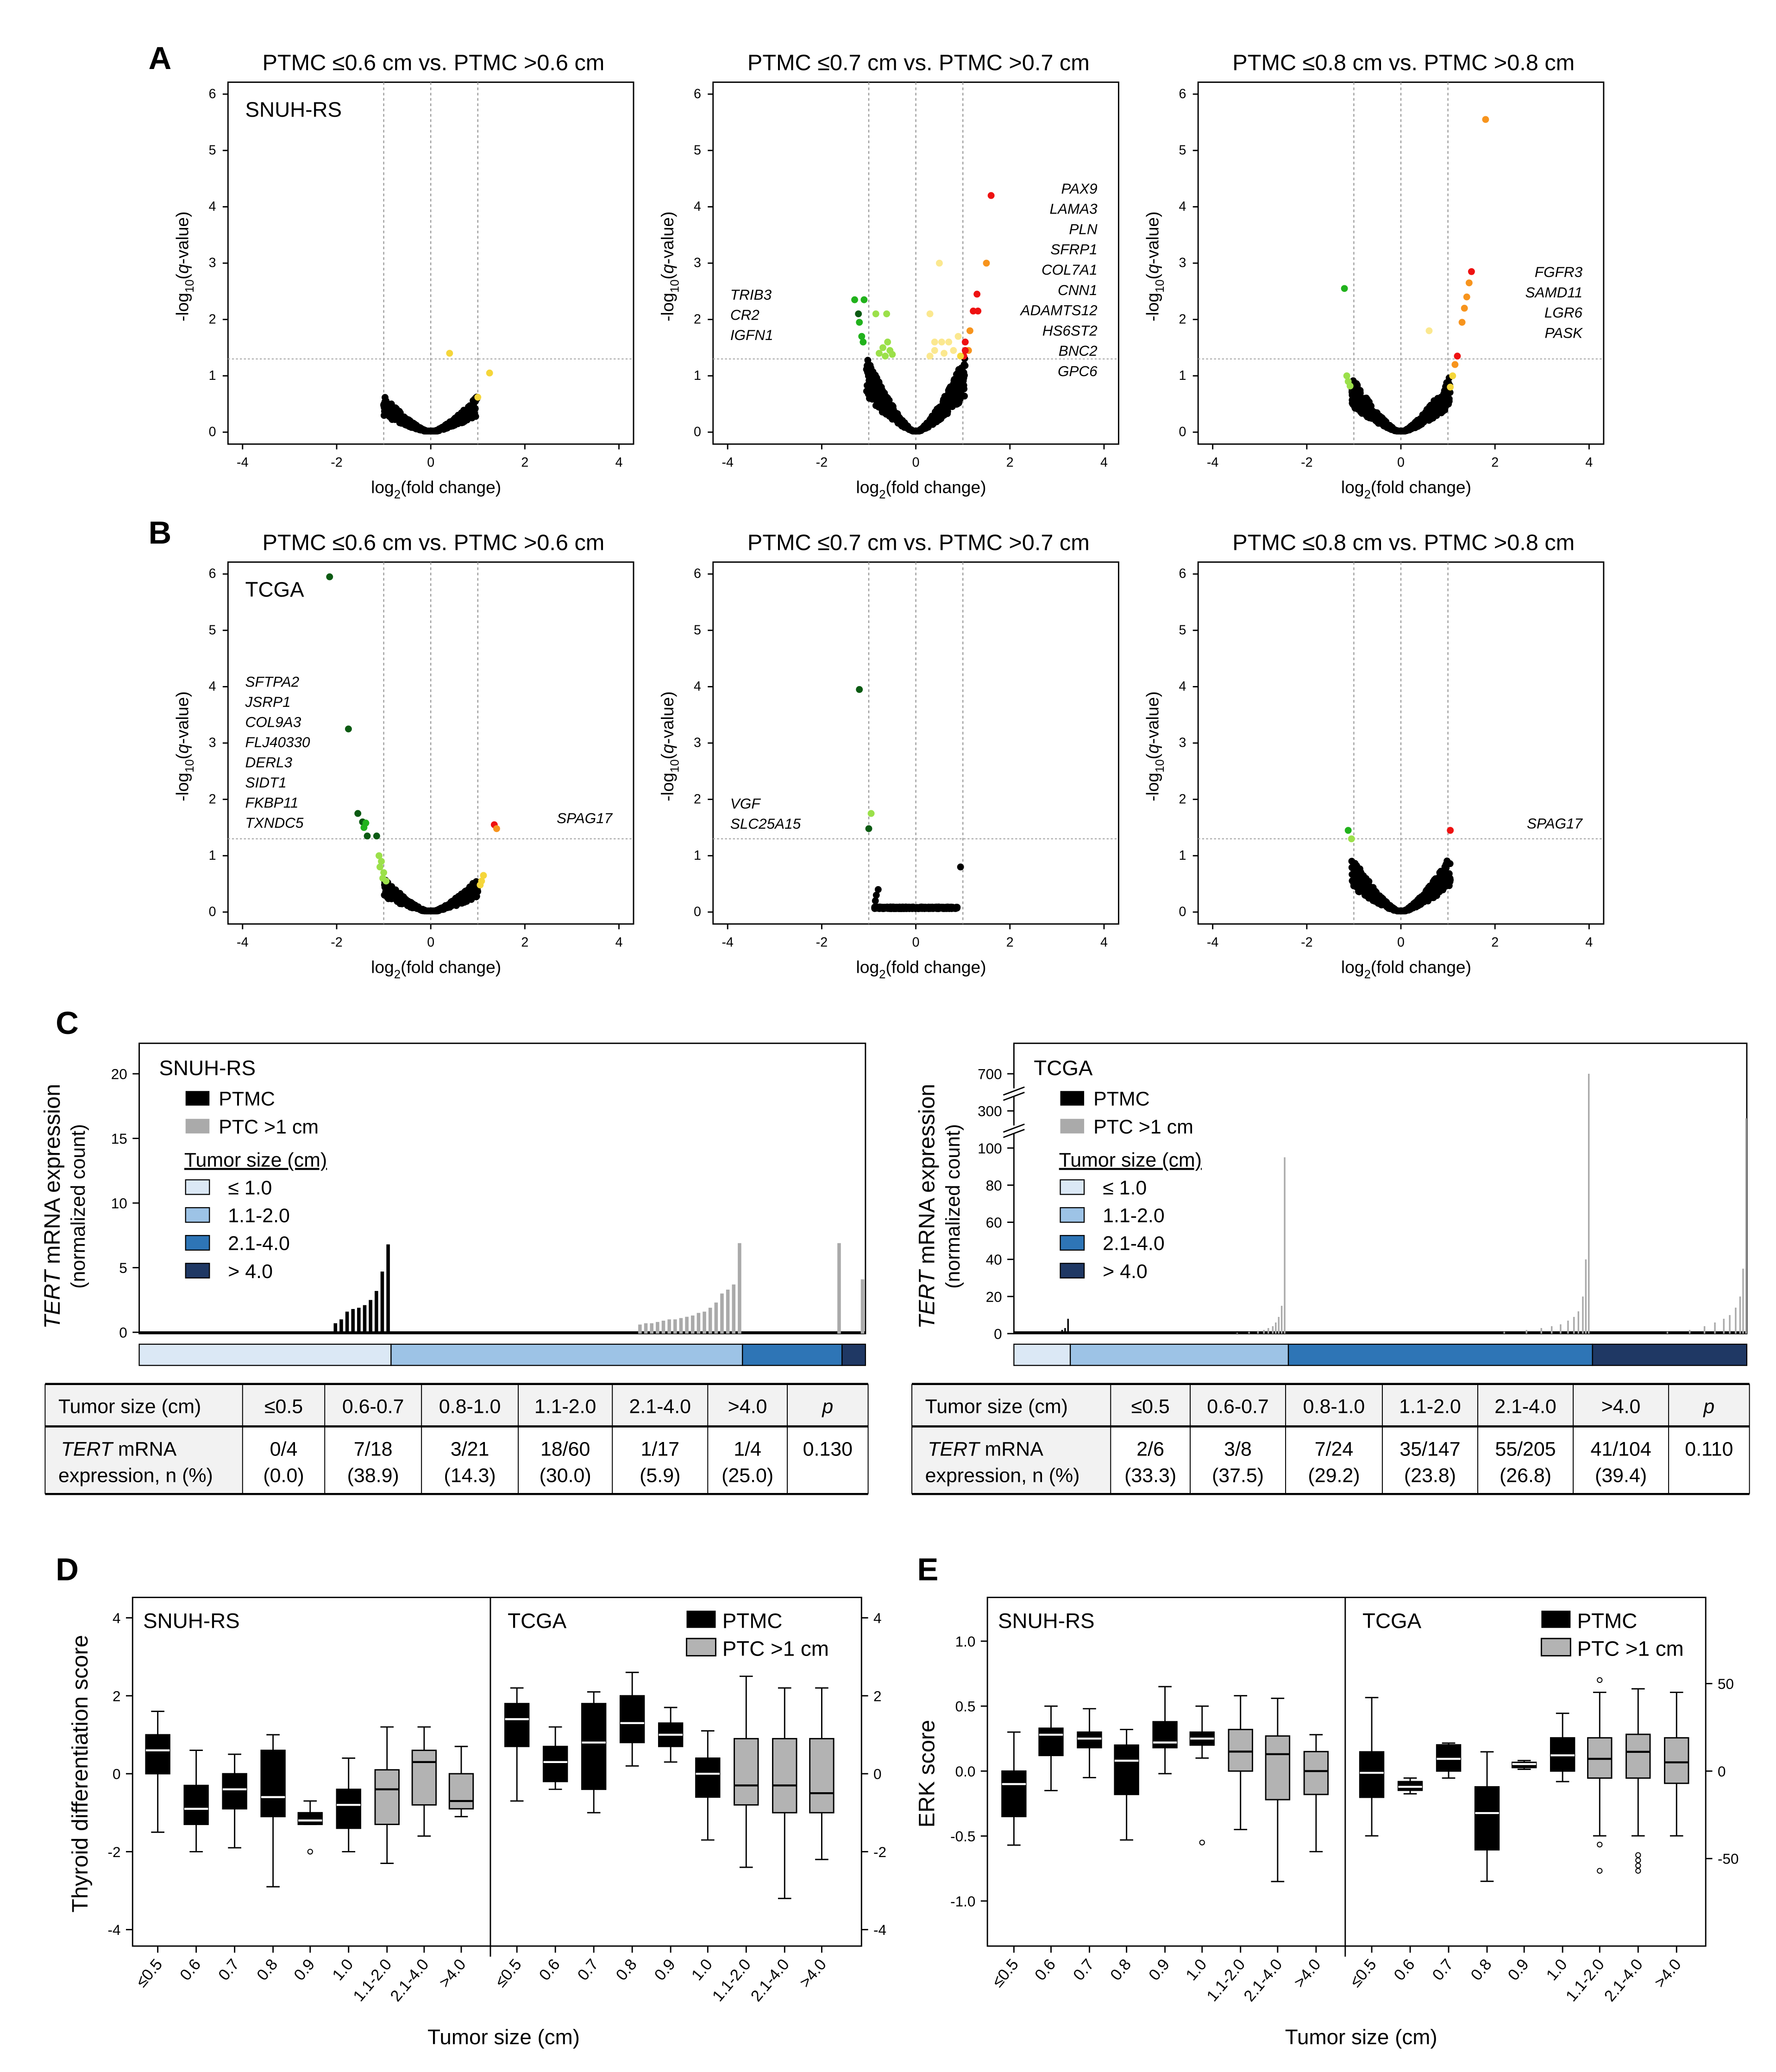 This screenshot has width=1776, height=2072. Describe the element at coordinates (550, 1970) in the screenshot. I see `x-tick-label: 0.6` at that location.